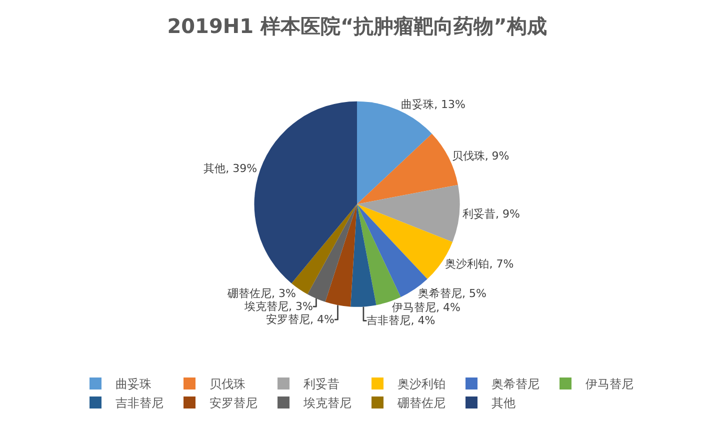 The height and width of the screenshot is (425, 714). I want to click on legend-label: 吉非替尼, so click(140, 403).